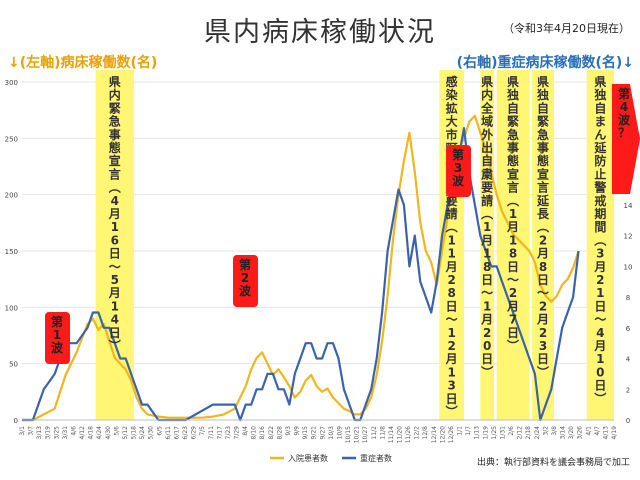 The width and height of the screenshot is (640, 480). What do you see at coordinates (56, 433) in the screenshot?
I see `x-tick-label: 3/25` at bounding box center [56, 433].